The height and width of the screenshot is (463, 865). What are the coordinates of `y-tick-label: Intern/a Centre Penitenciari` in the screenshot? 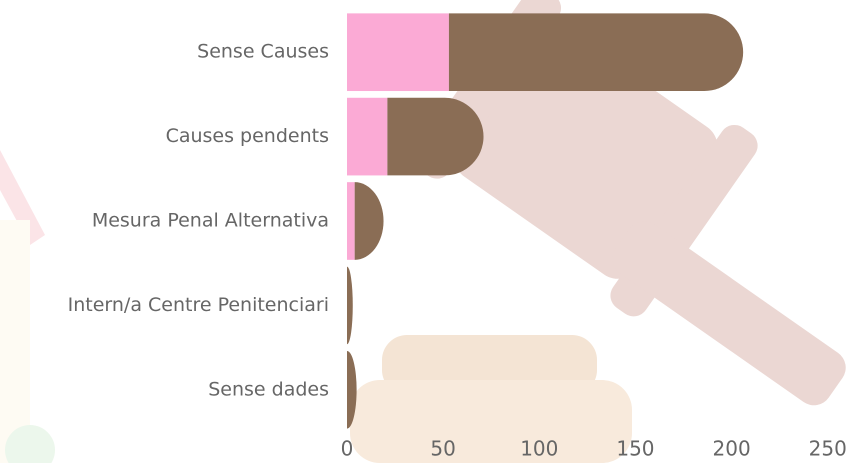 It's located at (198, 305).